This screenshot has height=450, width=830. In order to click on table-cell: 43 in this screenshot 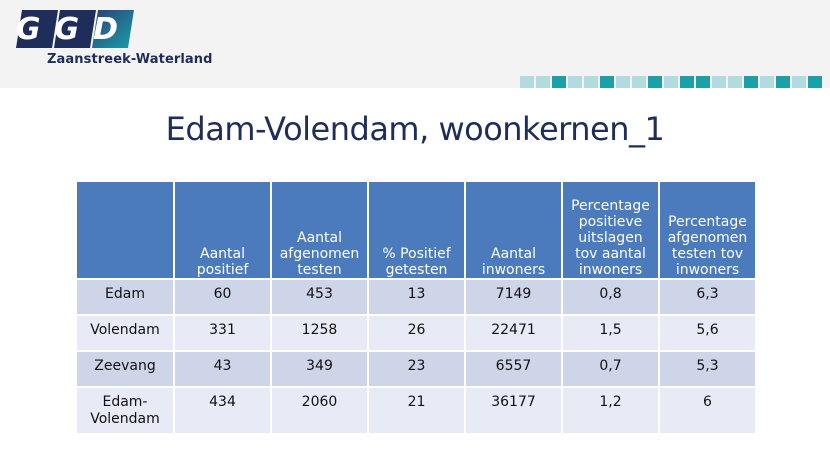, I will do `click(222, 369)`.